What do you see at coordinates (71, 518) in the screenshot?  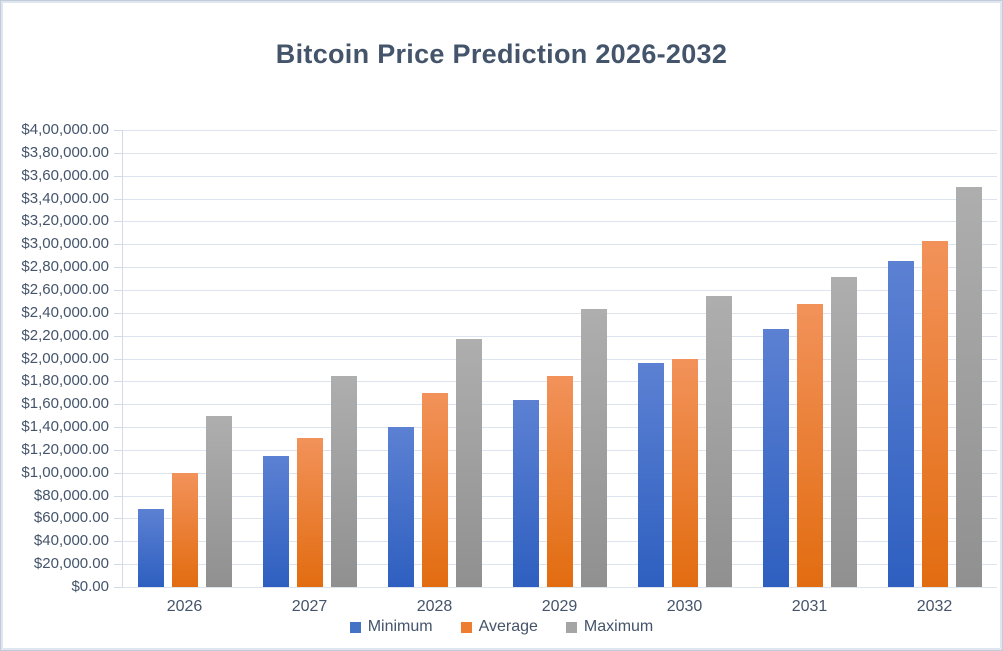 I see `y-axis-tick-label: $60,000.00` at bounding box center [71, 518].